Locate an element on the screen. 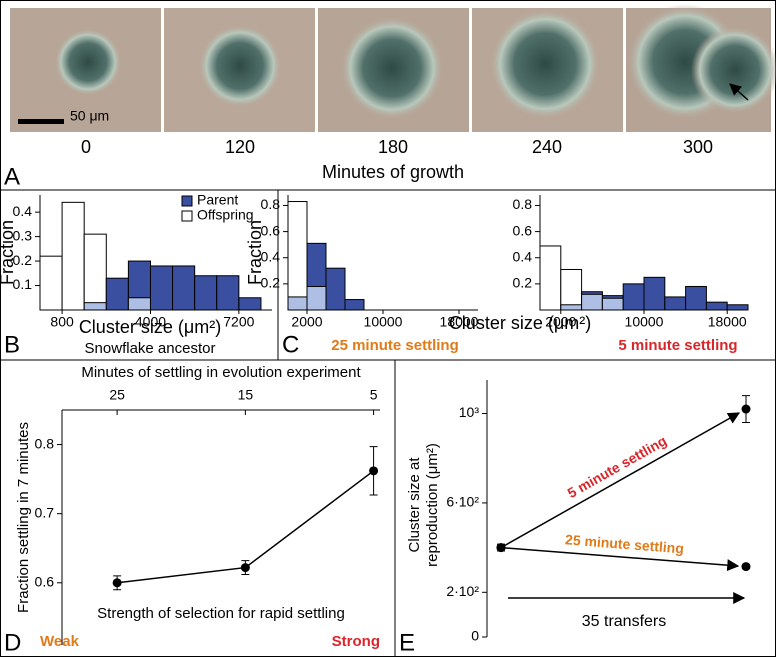 The height and width of the screenshot is (657, 776). x-tick-label: 25 is located at coordinates (117, 395).